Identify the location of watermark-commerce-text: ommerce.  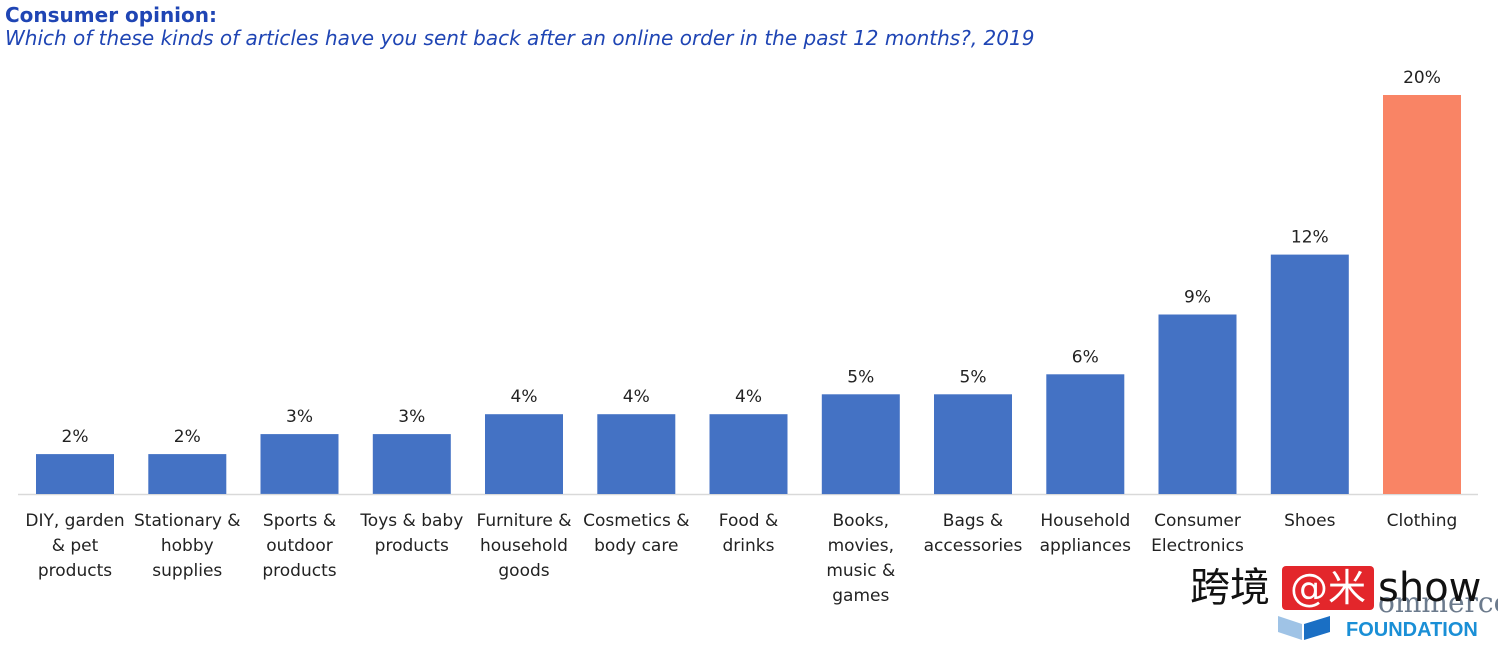
(1438, 602).